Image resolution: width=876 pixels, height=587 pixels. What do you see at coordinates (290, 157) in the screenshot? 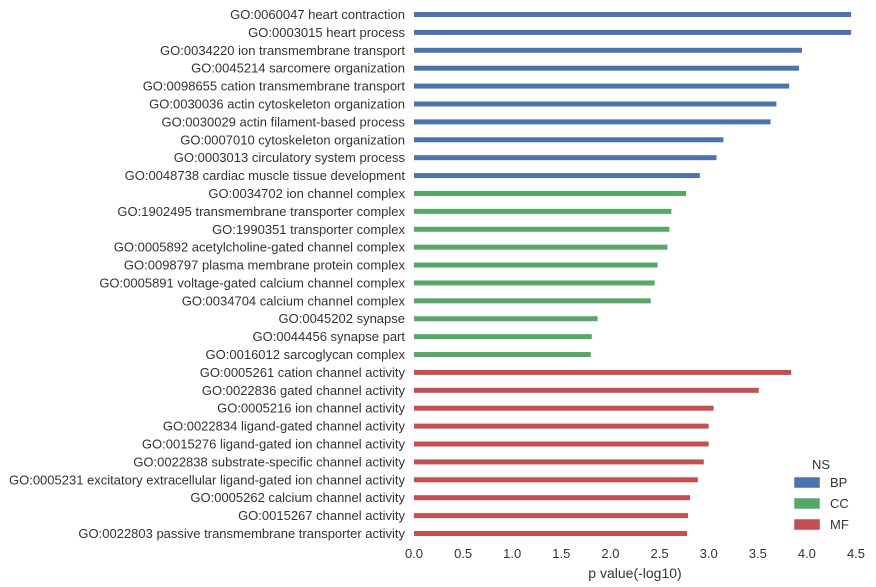
I see `category-label: GO:0003013 circulatory system process` at bounding box center [290, 157].